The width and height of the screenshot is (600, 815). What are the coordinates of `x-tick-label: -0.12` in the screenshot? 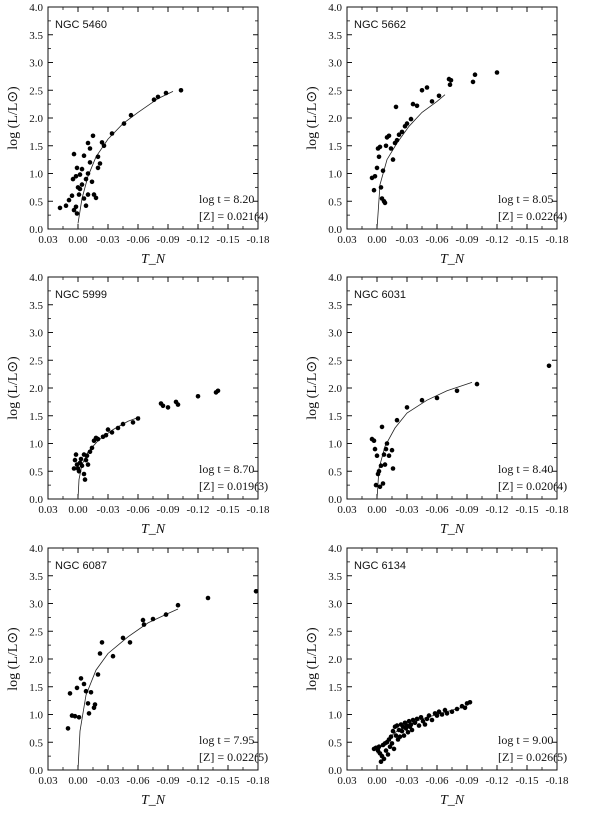 It's located at (497, 240).